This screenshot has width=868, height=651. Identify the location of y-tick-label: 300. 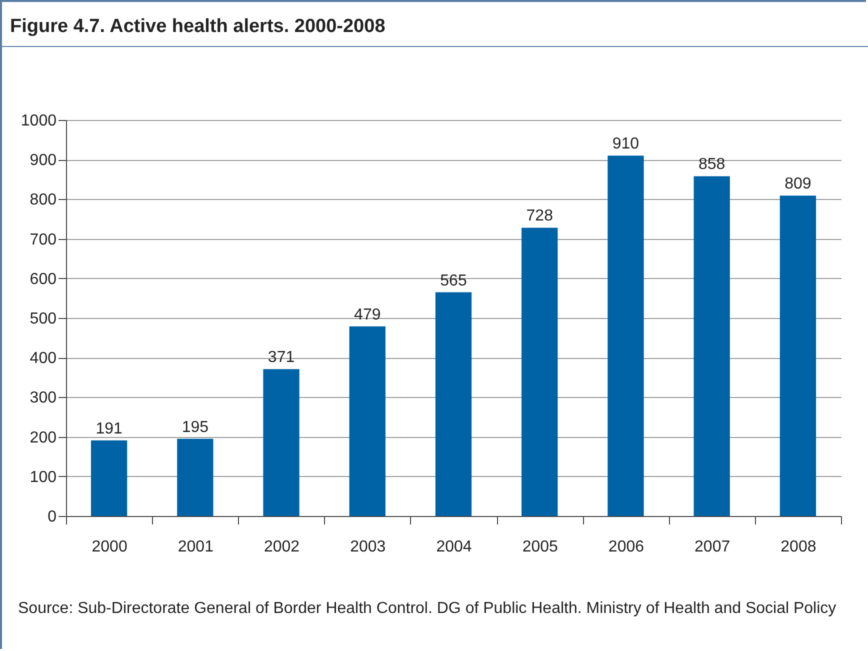
(43, 398).